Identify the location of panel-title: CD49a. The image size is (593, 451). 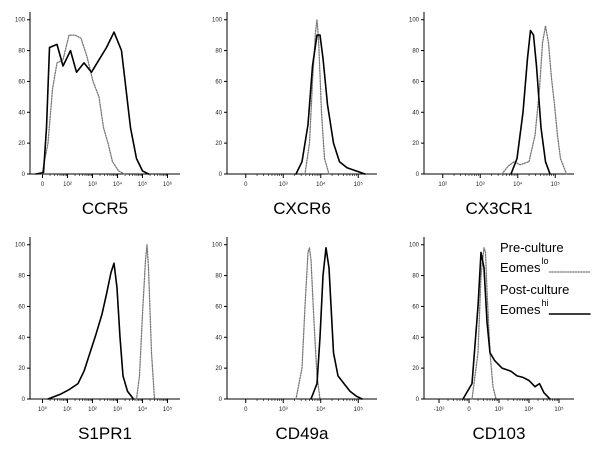
(302, 433).